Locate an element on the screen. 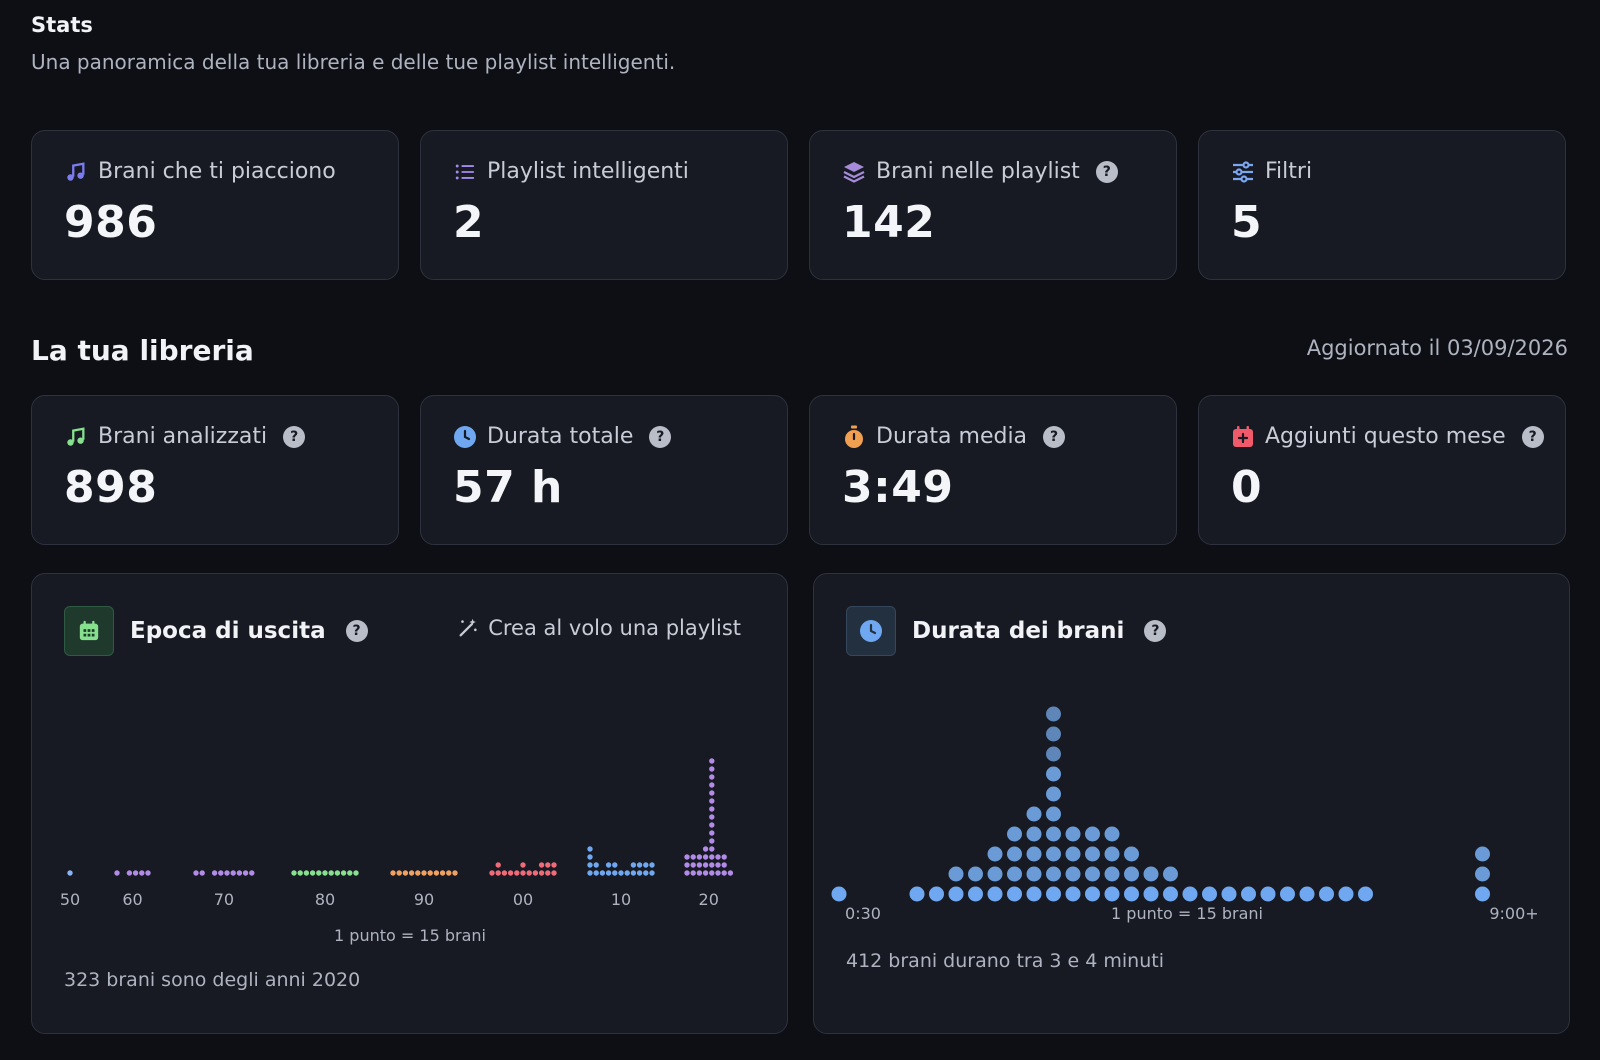  panel-title: Epoca di uscita is located at coordinates (228, 631).